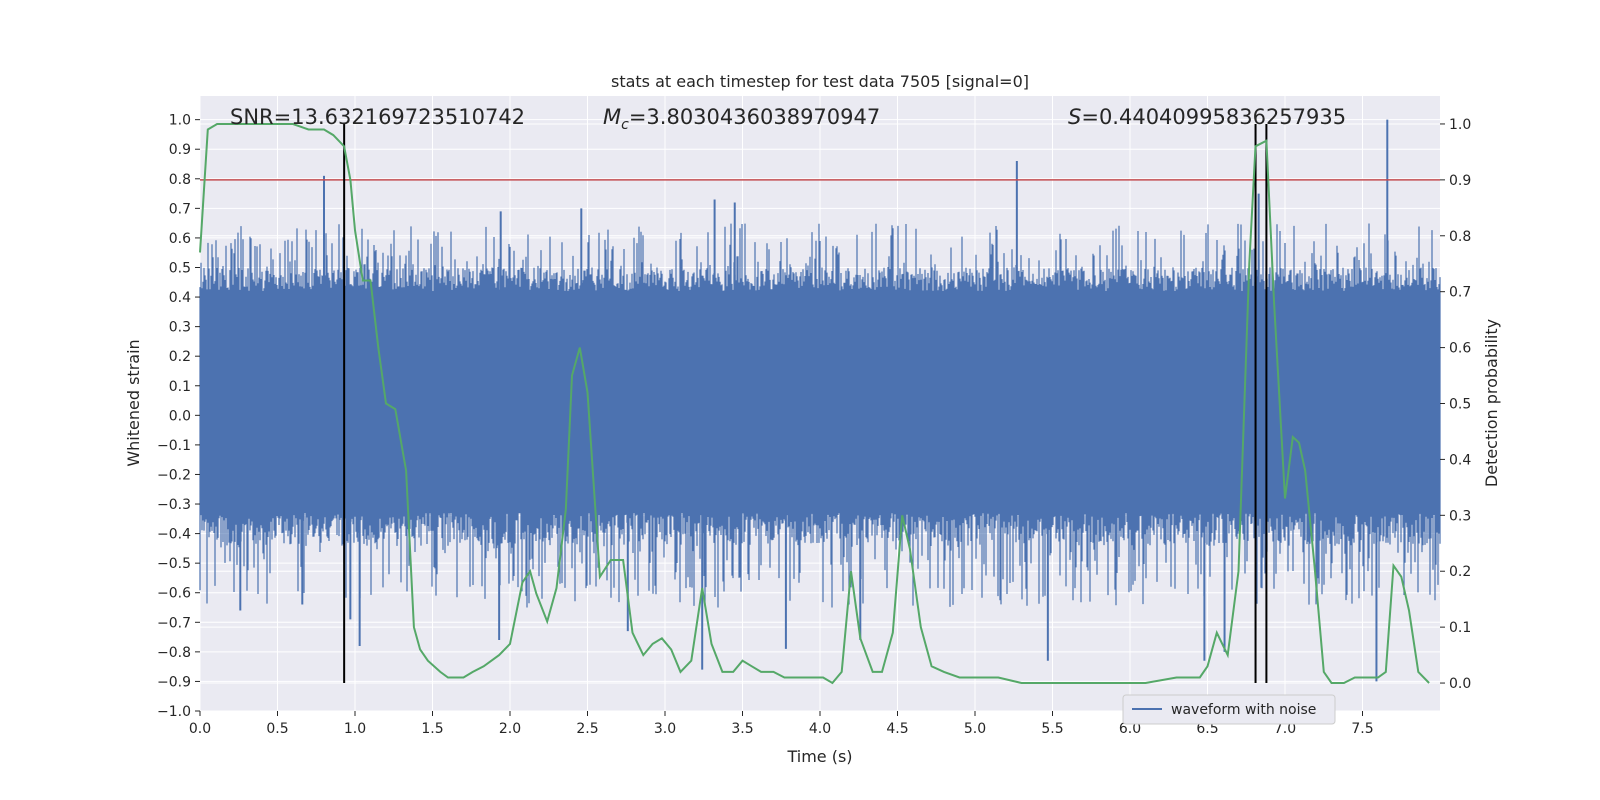 The image size is (1600, 800). Describe the element at coordinates (174, 712) in the screenshot. I see `y-tick-label: −1.0` at that location.